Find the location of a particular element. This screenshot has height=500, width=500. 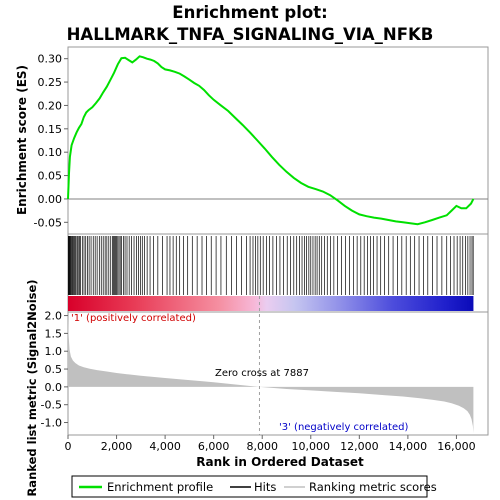

metric-y-tick-label: 2.0 is located at coordinates (54, 316).